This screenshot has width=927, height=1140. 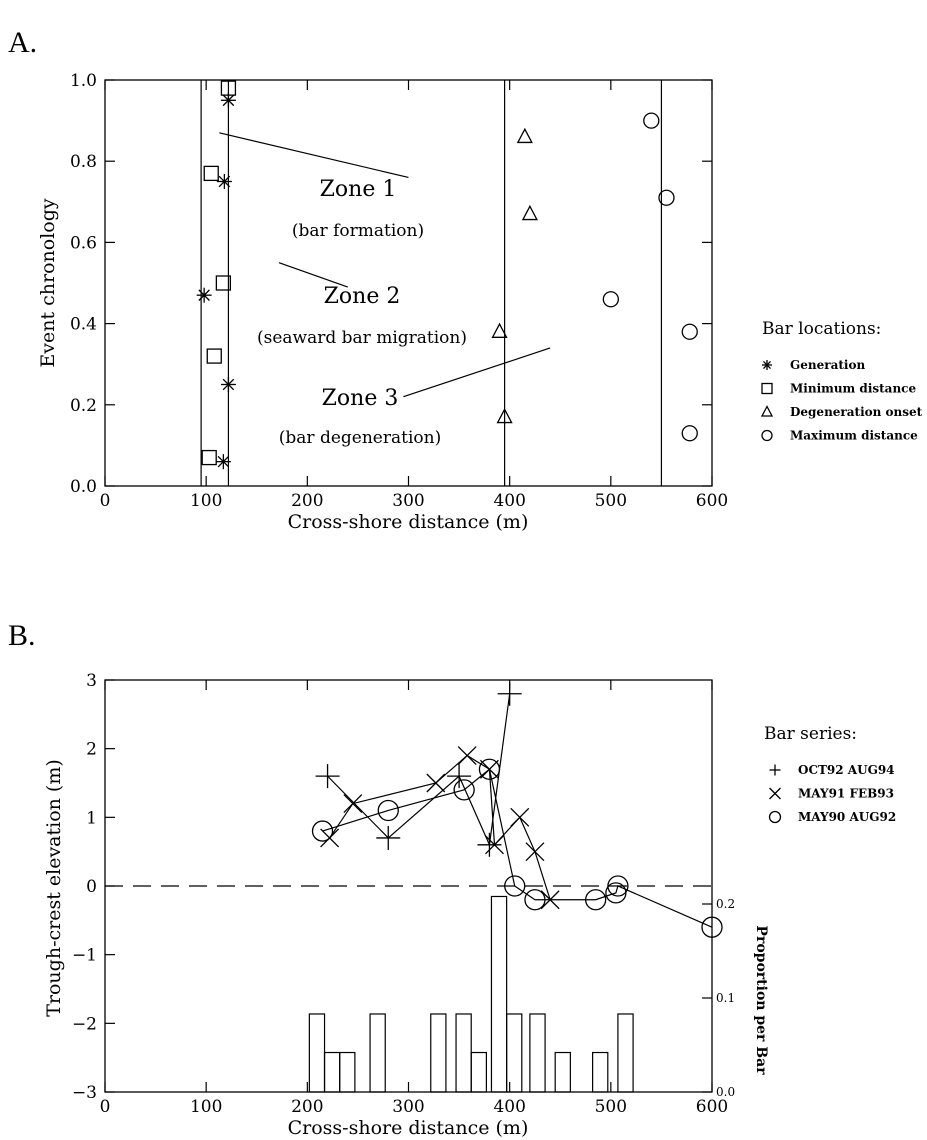 I want to click on panel-a-y-tick-label: 0.2, so click(x=83, y=406).